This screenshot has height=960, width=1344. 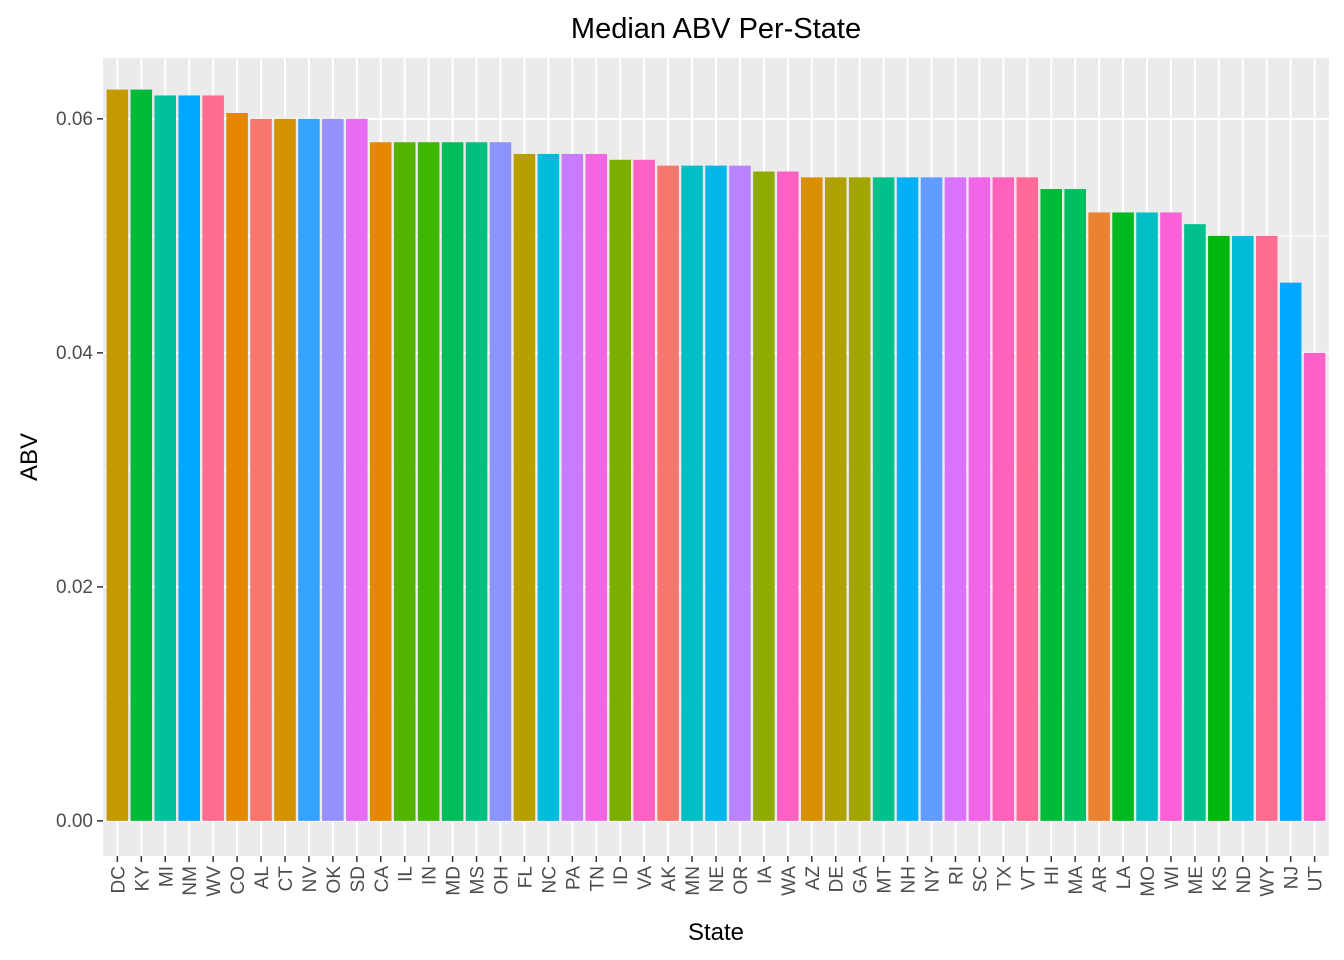 What do you see at coordinates (955, 499) in the screenshot?
I see `bar-ri` at bounding box center [955, 499].